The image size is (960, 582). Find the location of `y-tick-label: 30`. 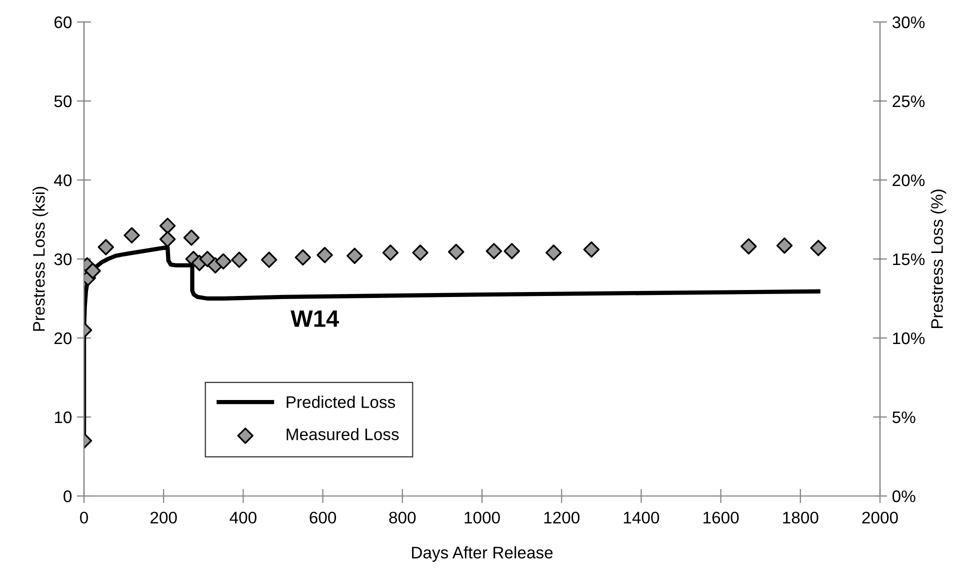

y-tick-label: 30 is located at coordinates (63, 259).